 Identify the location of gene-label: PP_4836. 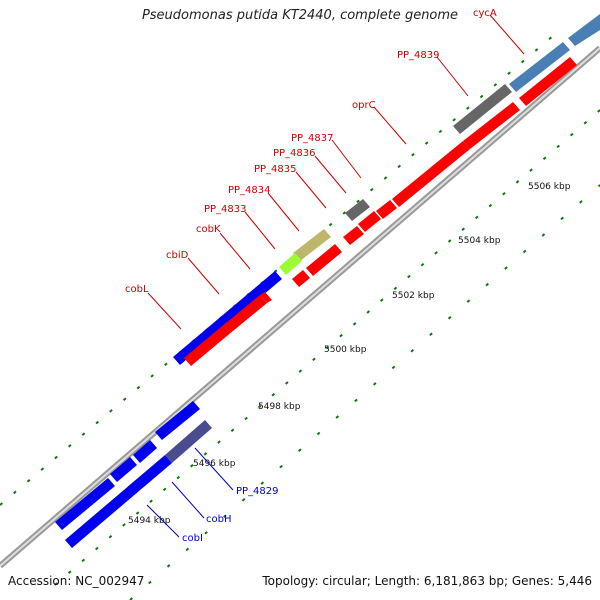
(294, 153).